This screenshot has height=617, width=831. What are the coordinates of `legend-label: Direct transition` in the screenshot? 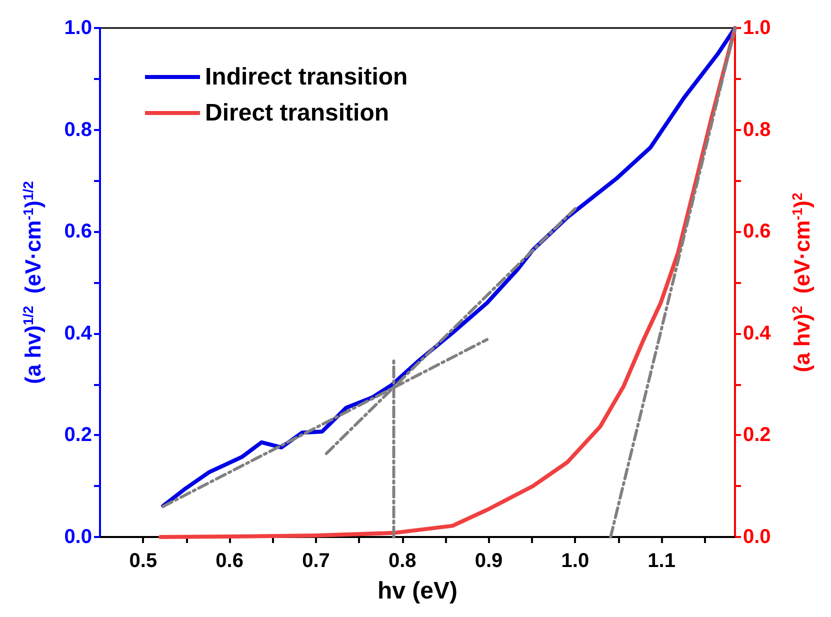 It's located at (297, 113).